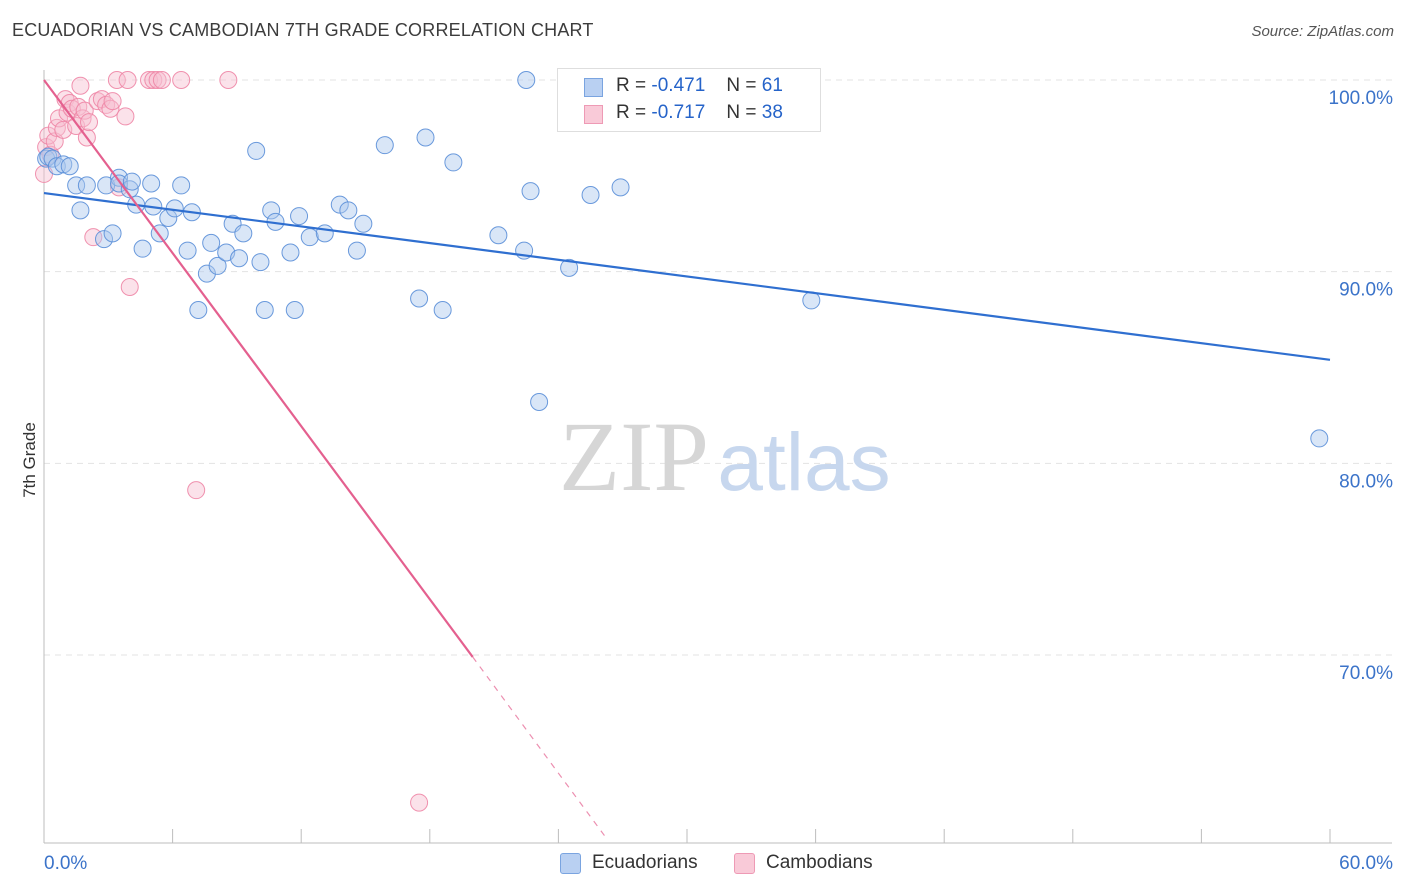 Image resolution: width=1406 pixels, height=892 pixels. What do you see at coordinates (570, 863) in the screenshot?
I see `legend-swatch-ecuadorians` at bounding box center [570, 863].